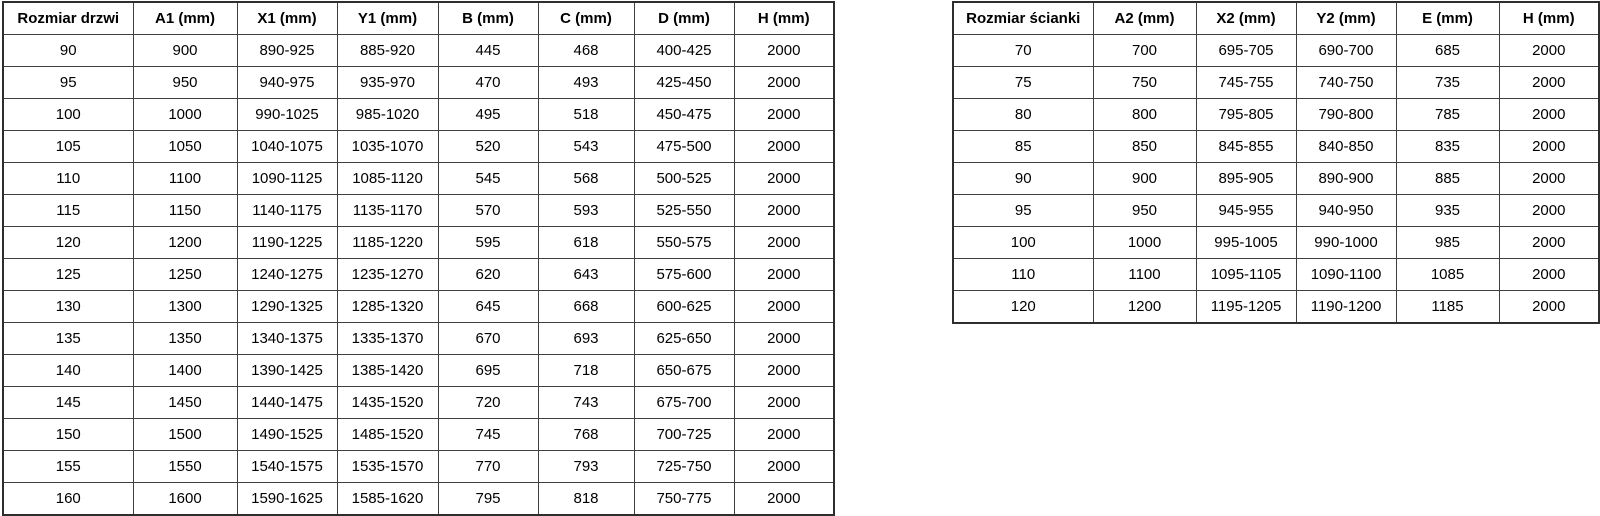 The image size is (1600, 516). What do you see at coordinates (586, 306) in the screenshot?
I see `table-cell: 668` at bounding box center [586, 306].